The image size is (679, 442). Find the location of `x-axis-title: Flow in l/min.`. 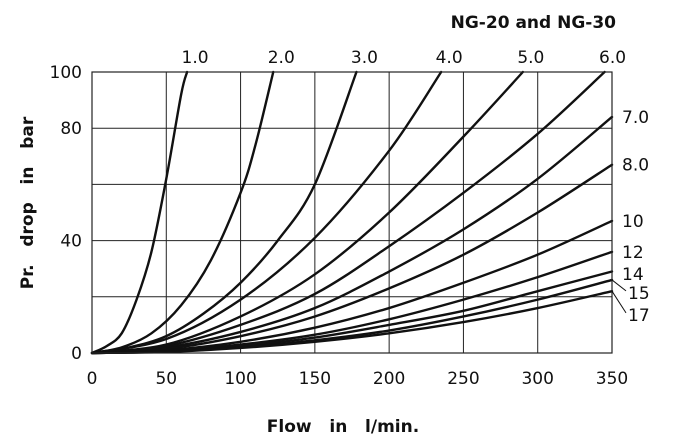

x-axis-title: Flow in l/min. is located at coordinates (343, 427).